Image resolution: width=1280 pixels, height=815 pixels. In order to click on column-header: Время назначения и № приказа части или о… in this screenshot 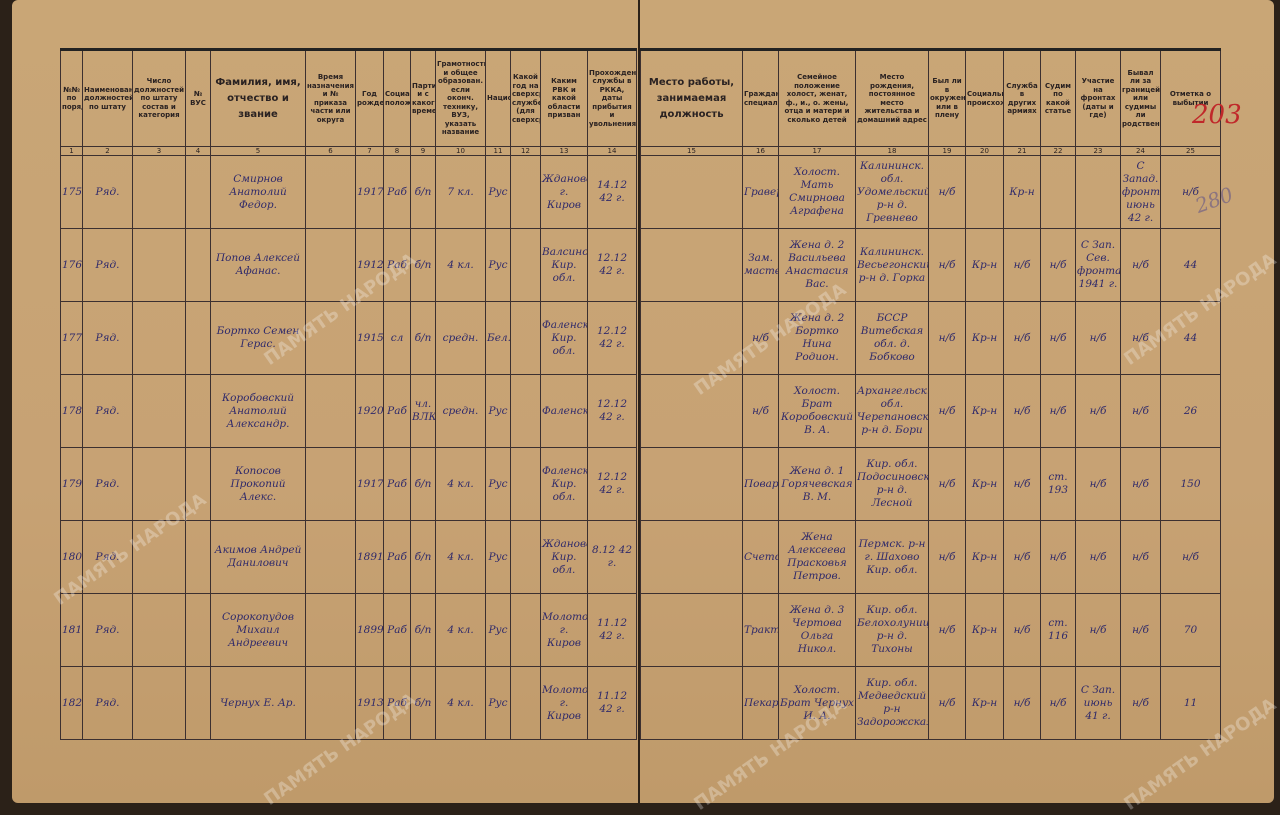, I will do `click(330, 97)`.